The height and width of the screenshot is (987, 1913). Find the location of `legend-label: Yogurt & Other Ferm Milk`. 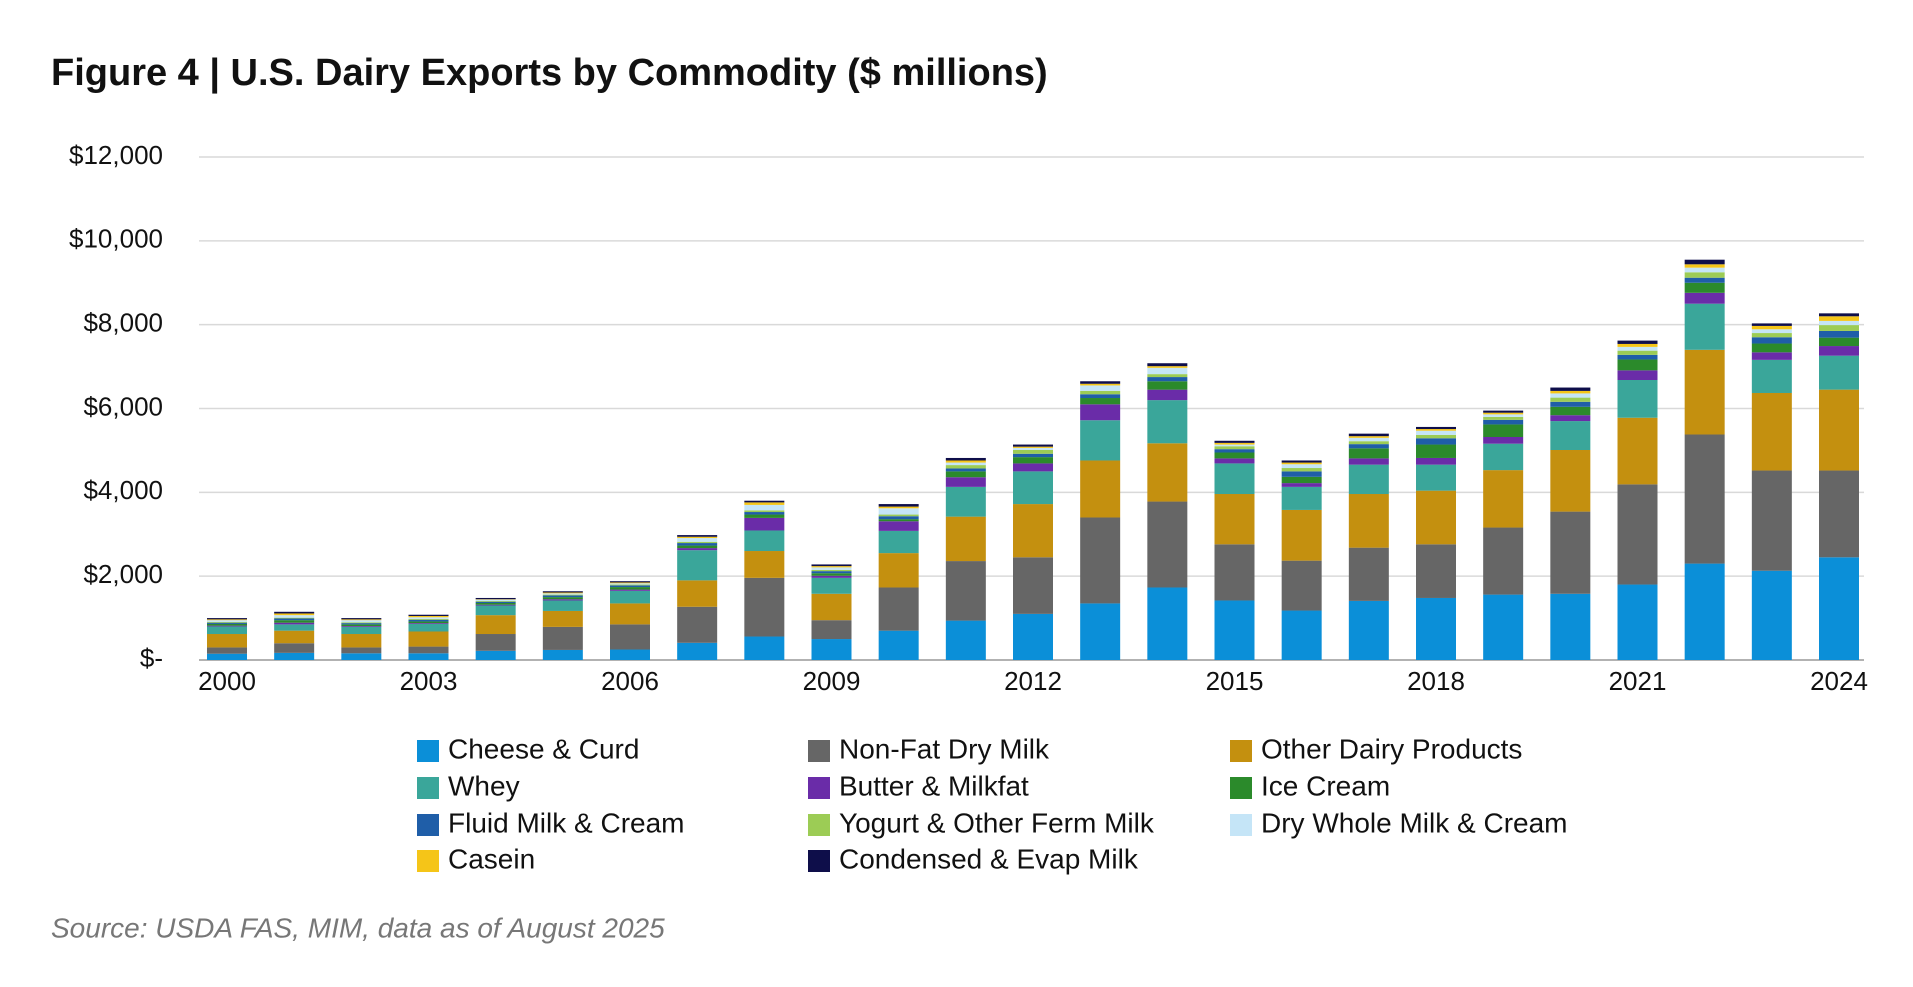

legend-label: Yogurt & Other Ferm Milk is located at coordinates (997, 822).